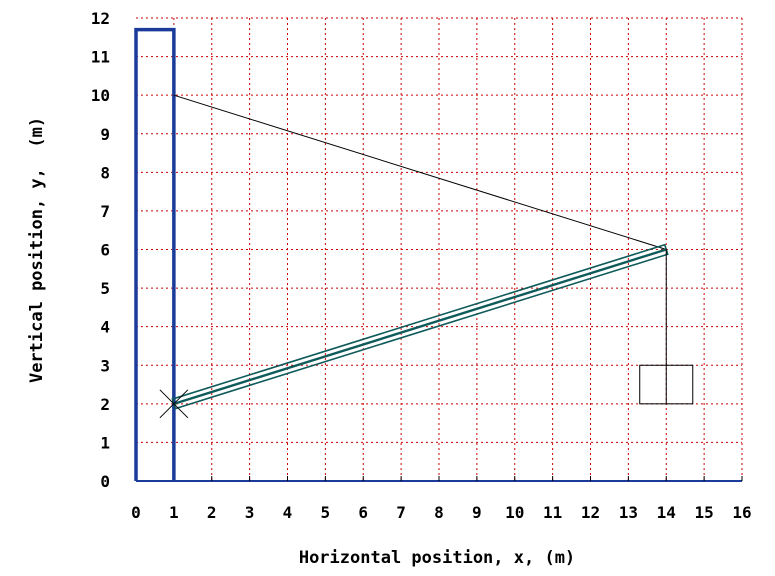 The width and height of the screenshot is (775, 576). Describe the element at coordinates (100, 18) in the screenshot. I see `y-tick-label: 12` at that location.